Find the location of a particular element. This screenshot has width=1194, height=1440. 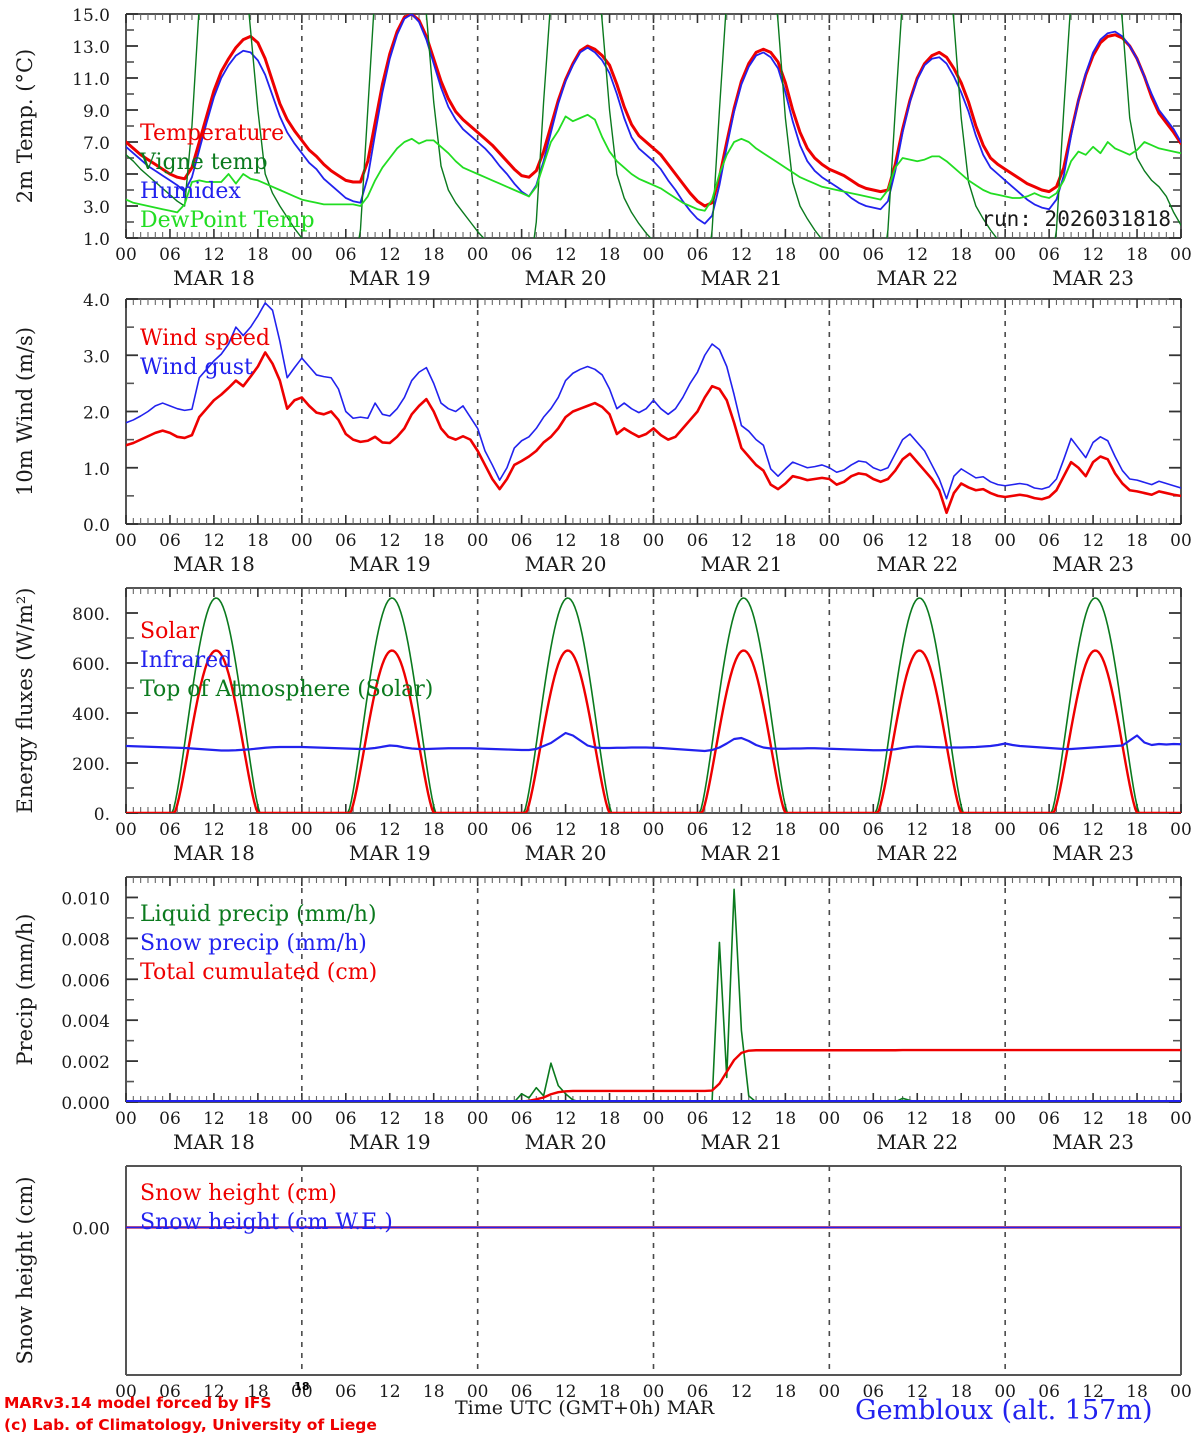

temperature-legend-vigne-temp: Vigne temp is located at coordinates (203, 162).